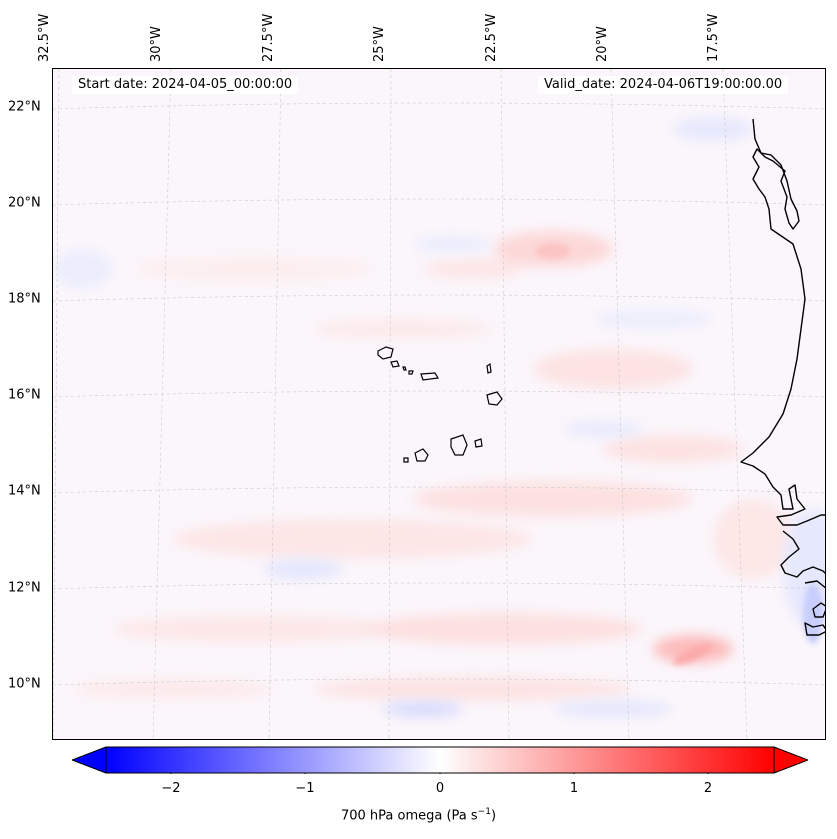 This screenshot has height=839, width=837. Describe the element at coordinates (24, 395) in the screenshot. I see `lat-label-16n: 16°N` at that location.